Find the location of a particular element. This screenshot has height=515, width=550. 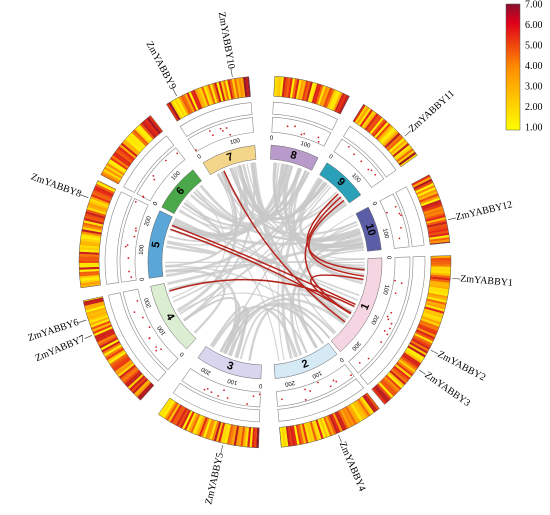

gene-link is located at coordinates (328, 255).